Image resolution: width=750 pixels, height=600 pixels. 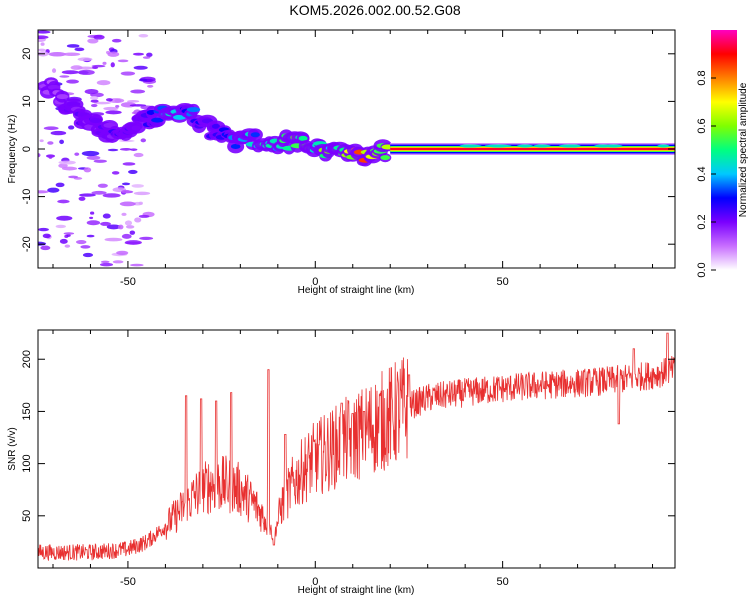 I want to click on colorbar-tick-label: 0.0, so click(x=702, y=269).